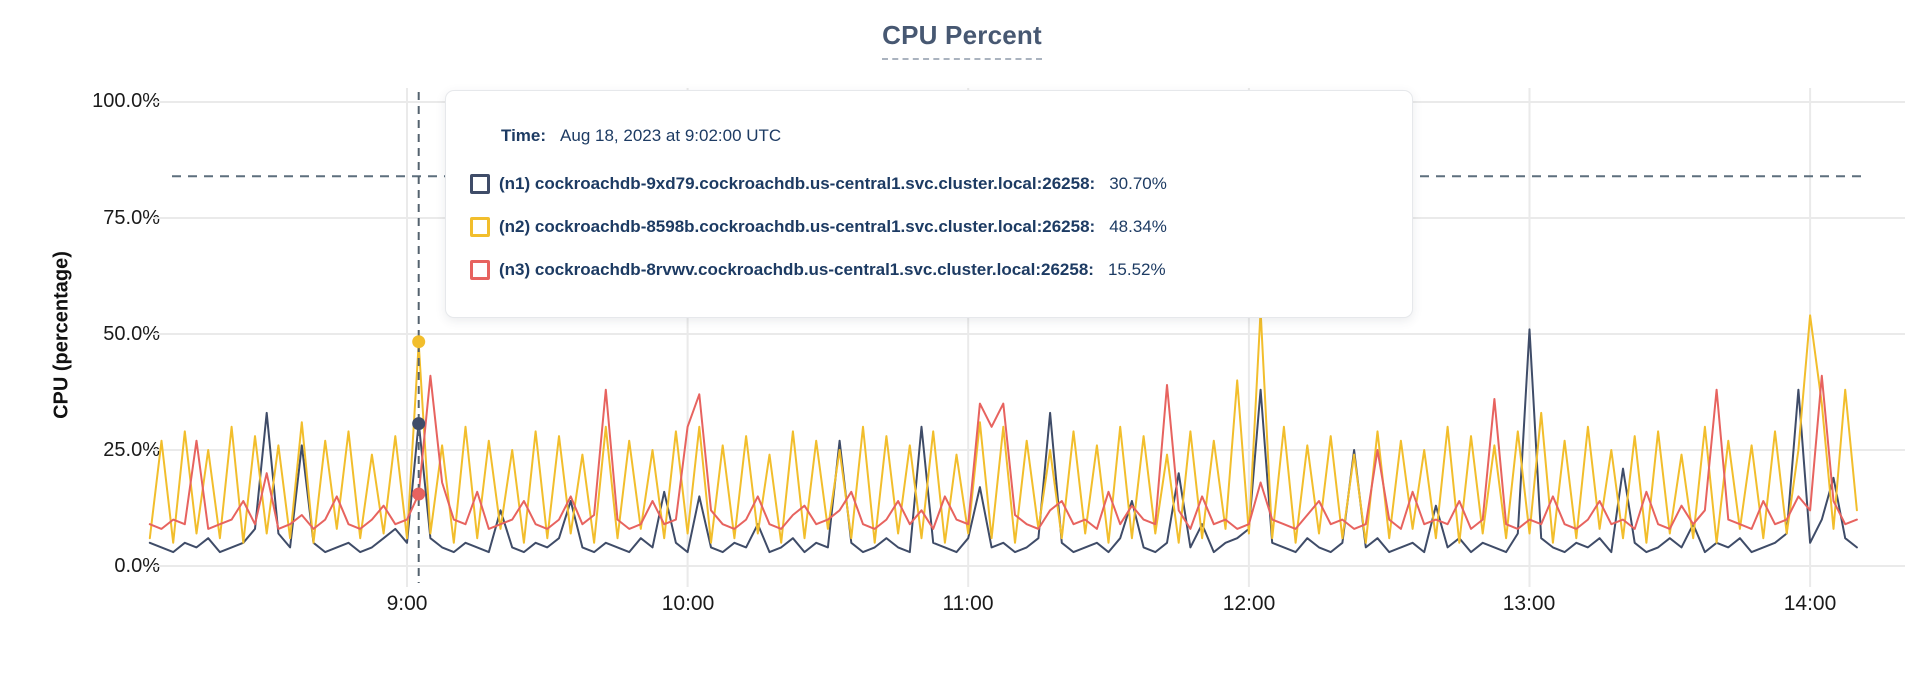 This screenshot has width=1924, height=694. Describe the element at coordinates (137, 566) in the screenshot. I see `y-tick-label: 0.0%` at that location.